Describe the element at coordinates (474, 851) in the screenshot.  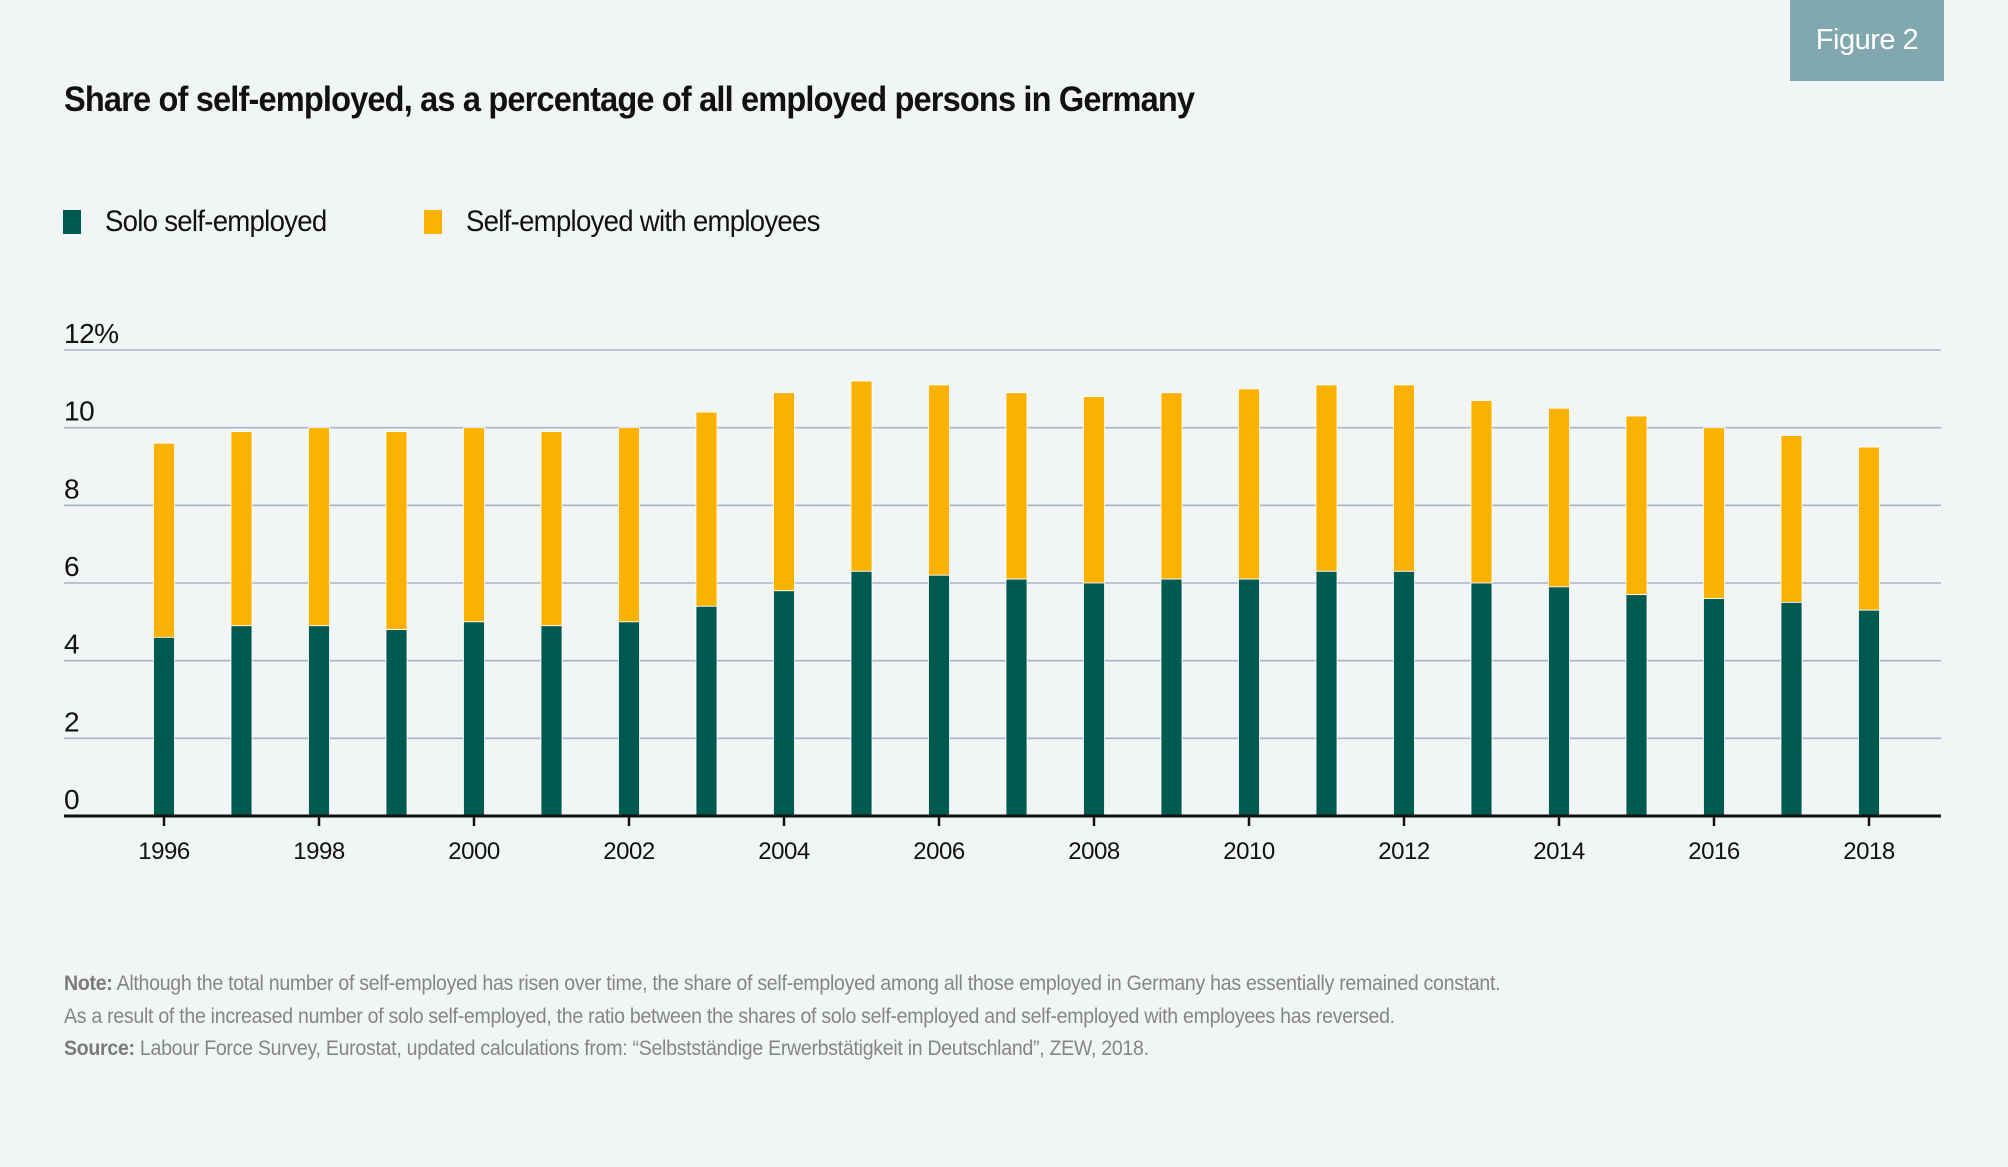
I see `x-tick-label: 2000` at that location.